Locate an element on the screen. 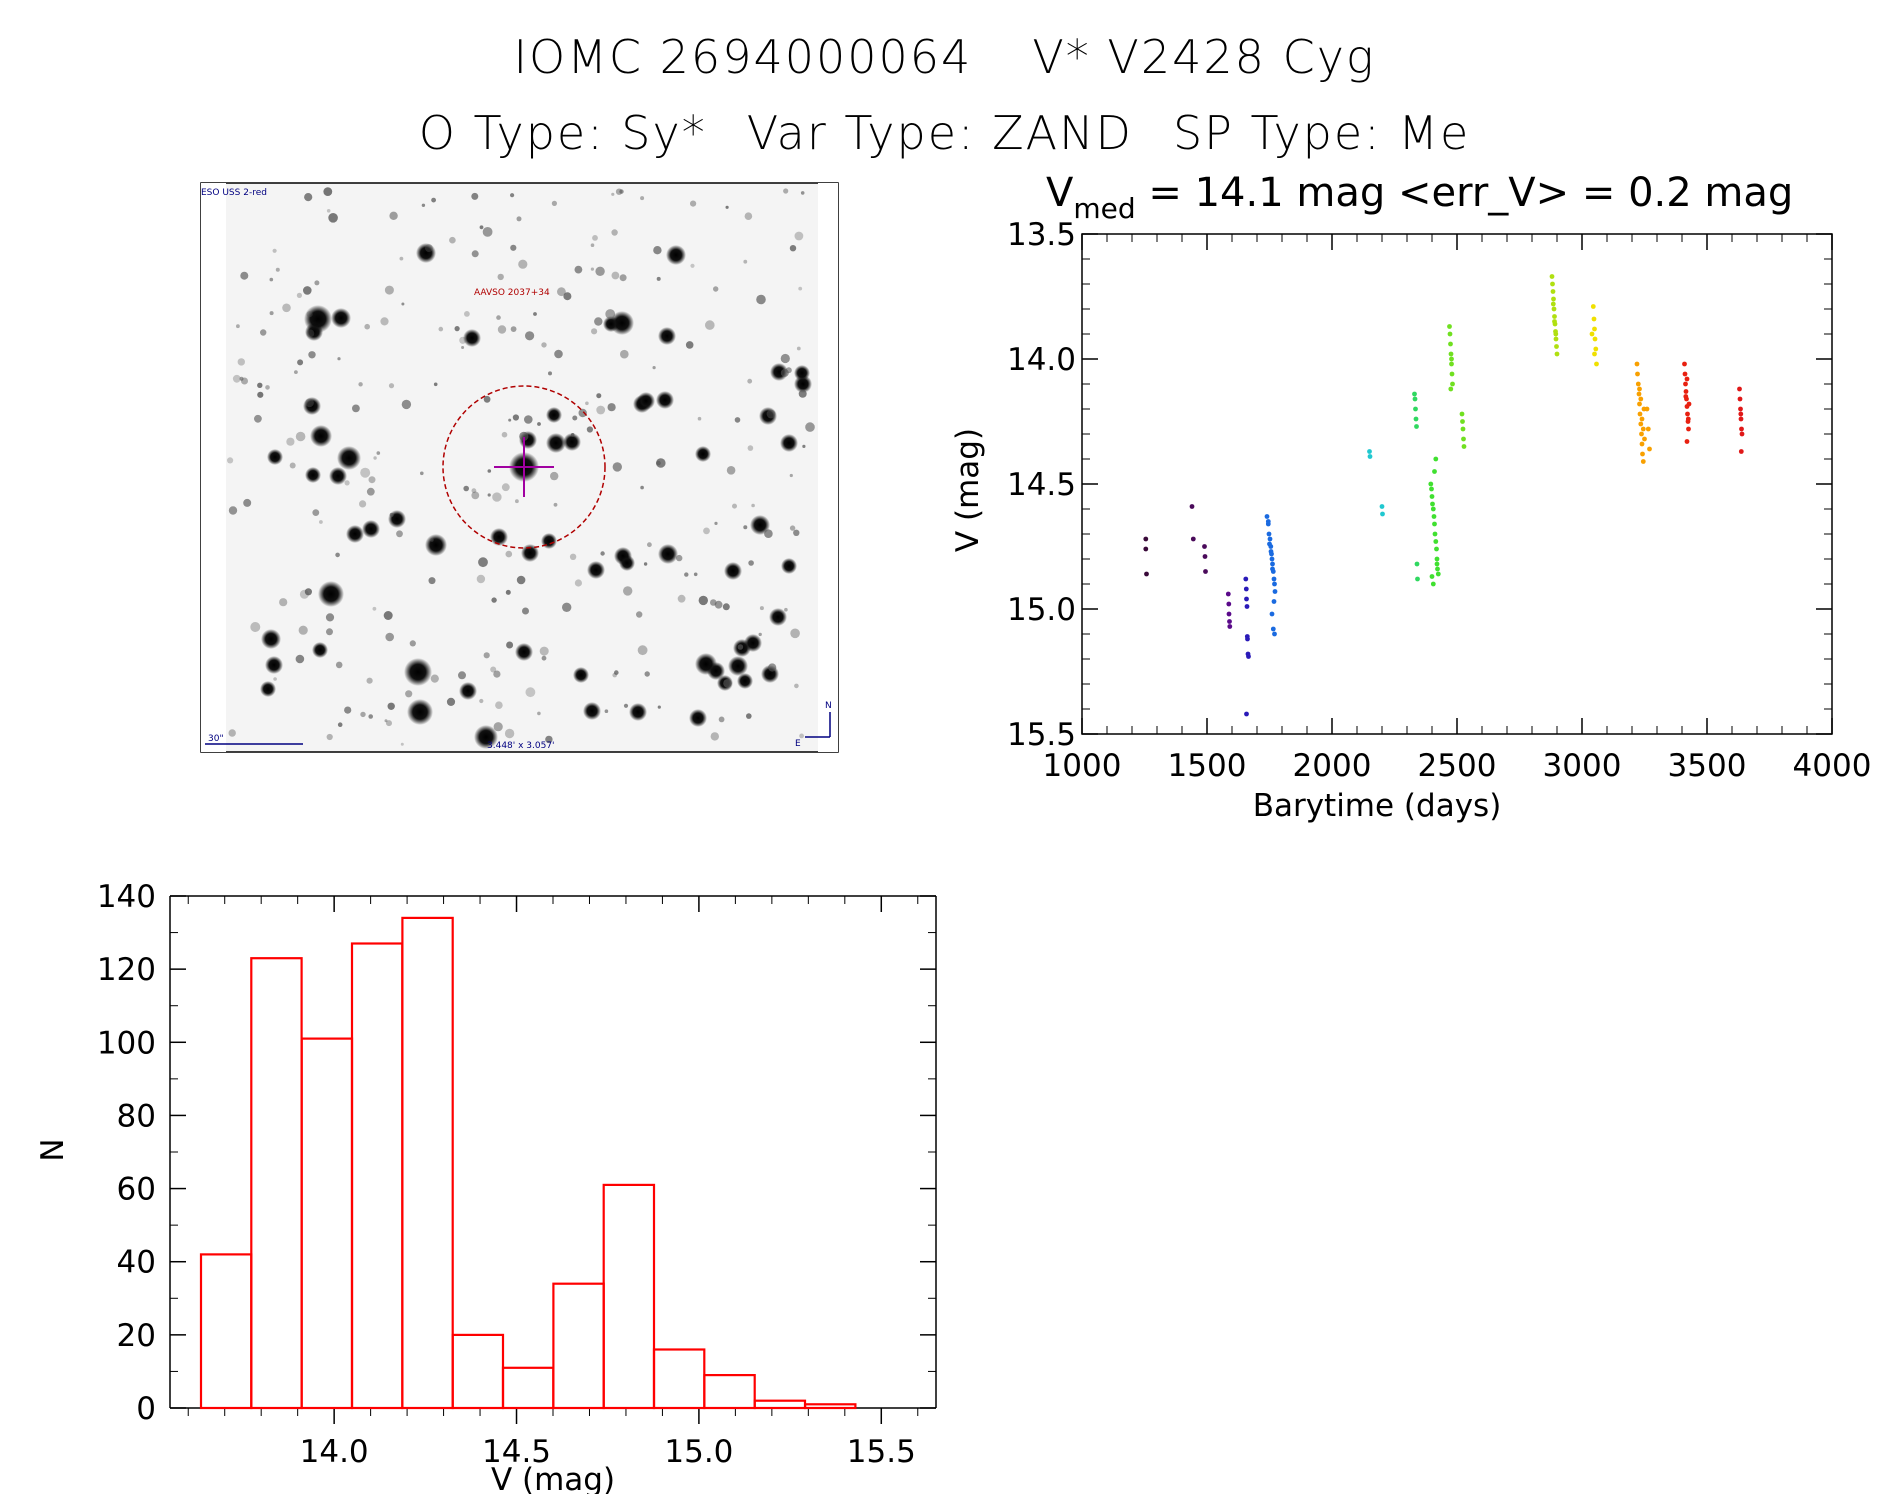 This screenshot has width=1889, height=1494. sp-type: SP Type: Me is located at coordinates (1321, 133).